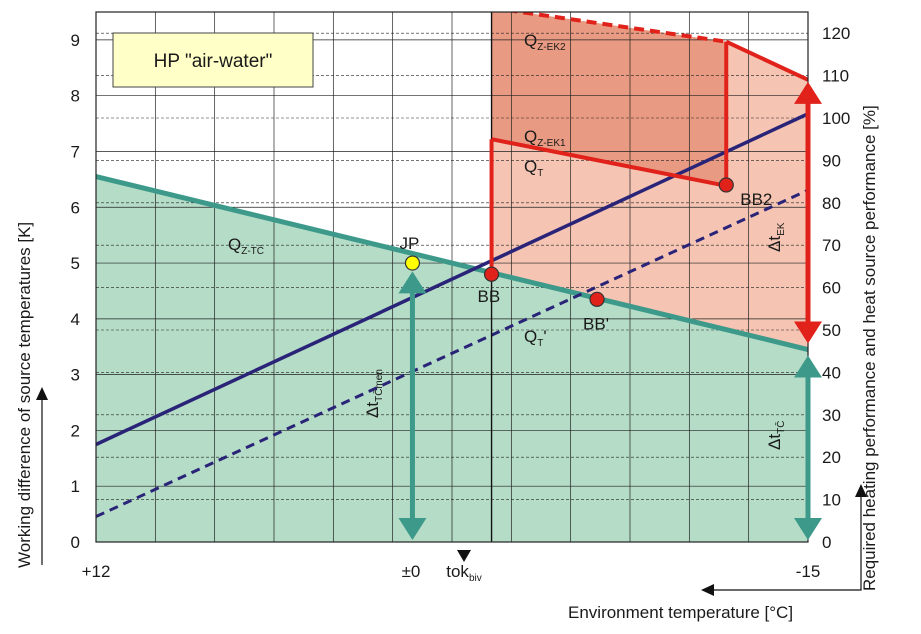 This screenshot has width=921, height=634. Describe the element at coordinates (831, 203) in the screenshot. I see `y-tick-label-right: 80` at that location.